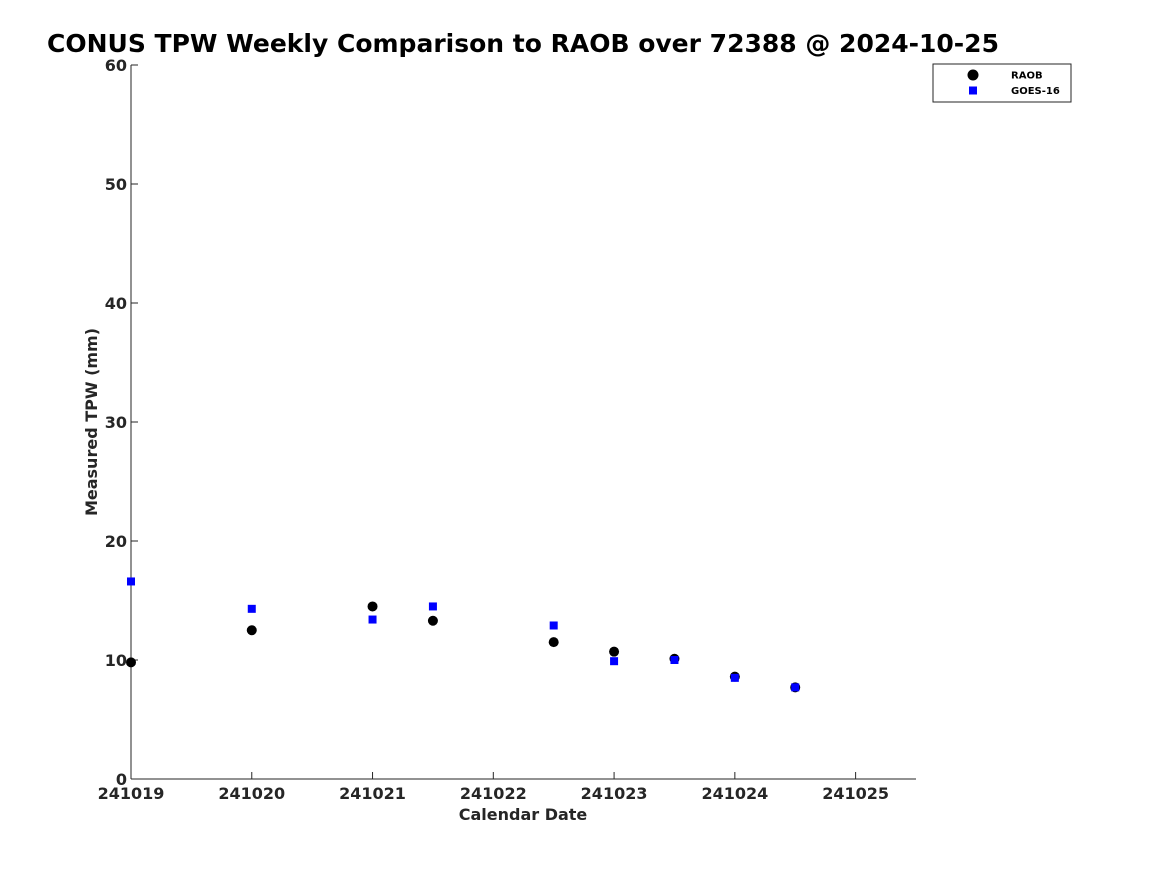 This screenshot has height=875, width=1167. I want to click on legend-label-goes16: GOES-16, so click(1035, 91).